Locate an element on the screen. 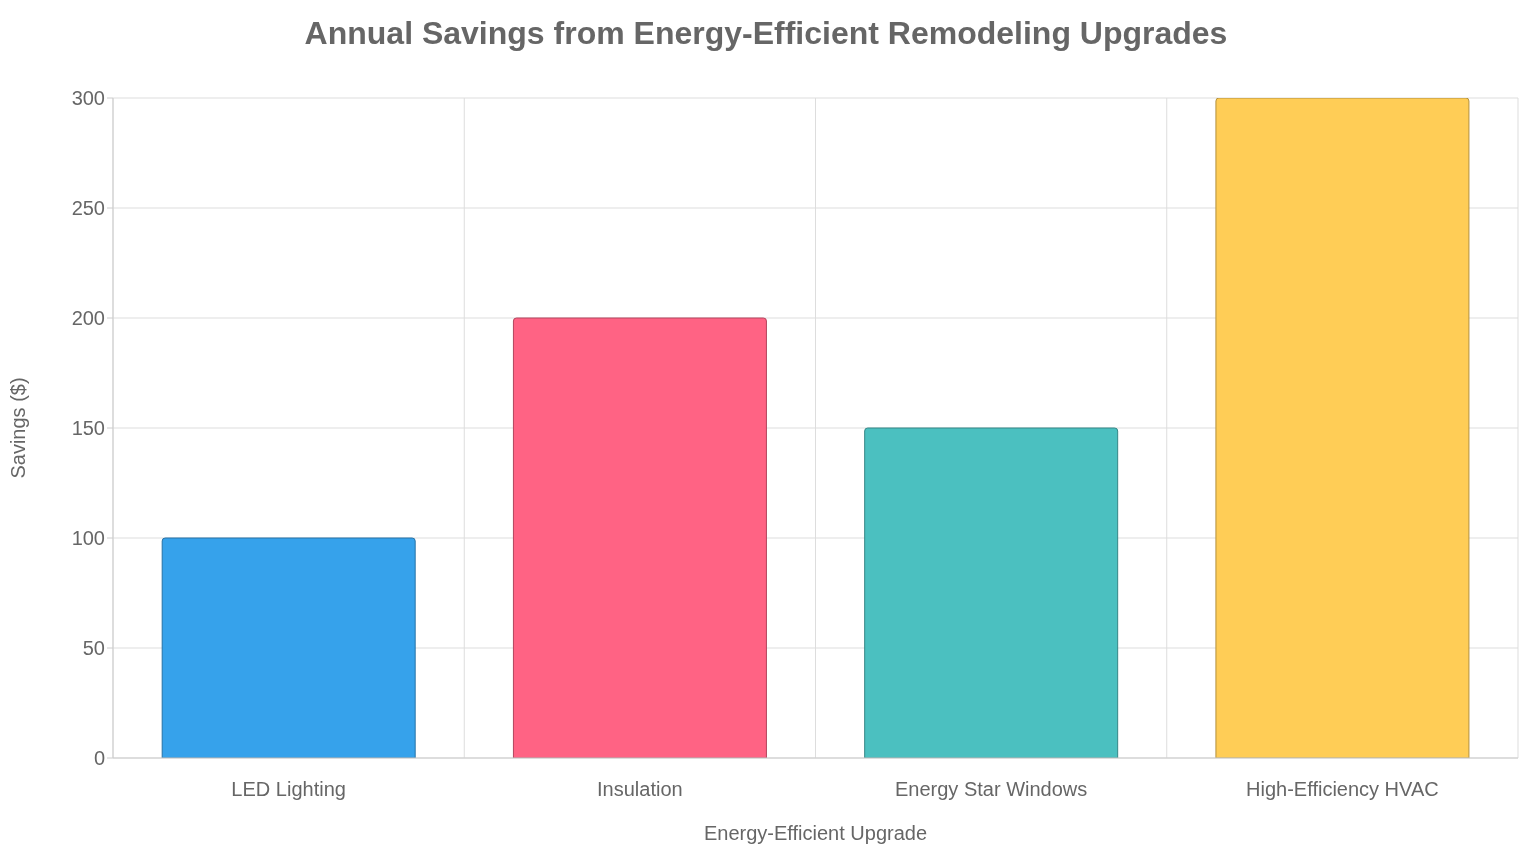 This screenshot has height=866, width=1532. y-tick-label: 300 is located at coordinates (88, 98).